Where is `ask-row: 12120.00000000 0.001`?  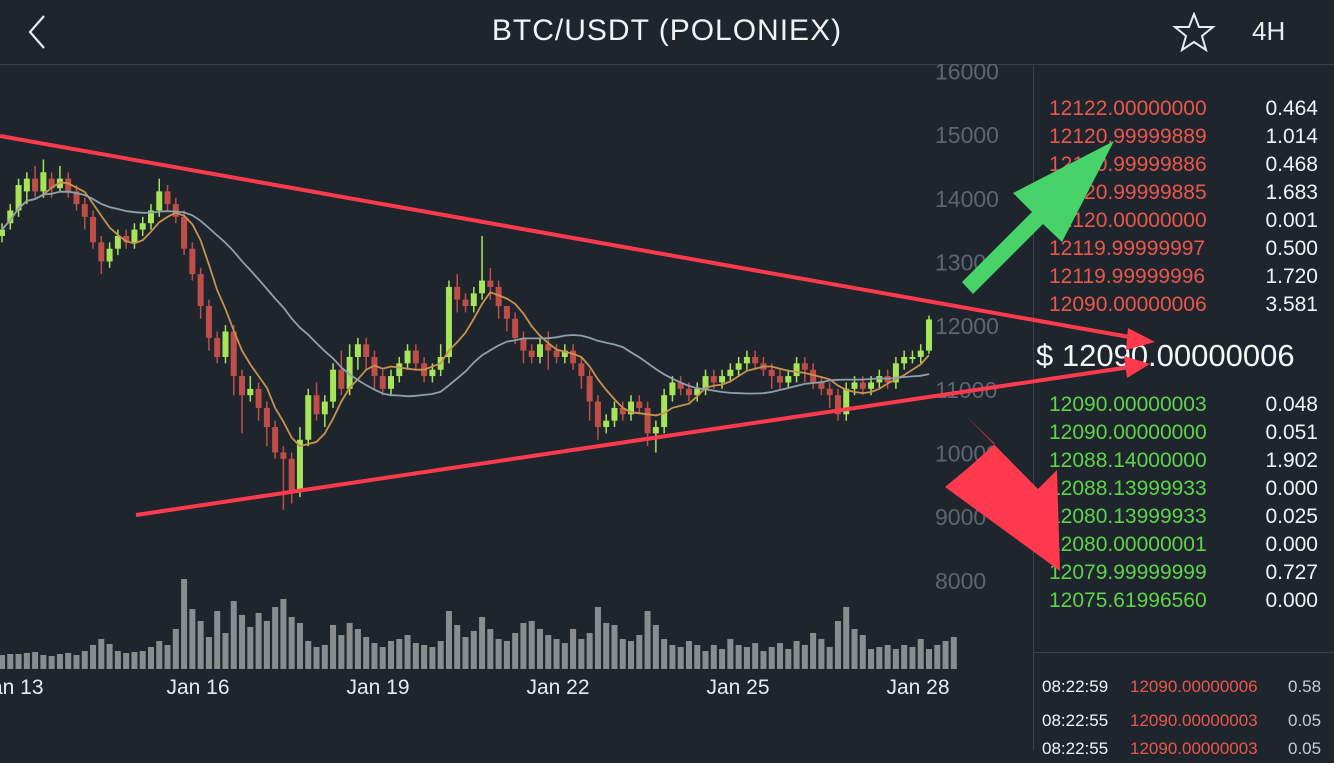
ask-row: 12120.00000000 0.001 is located at coordinates (1184, 223).